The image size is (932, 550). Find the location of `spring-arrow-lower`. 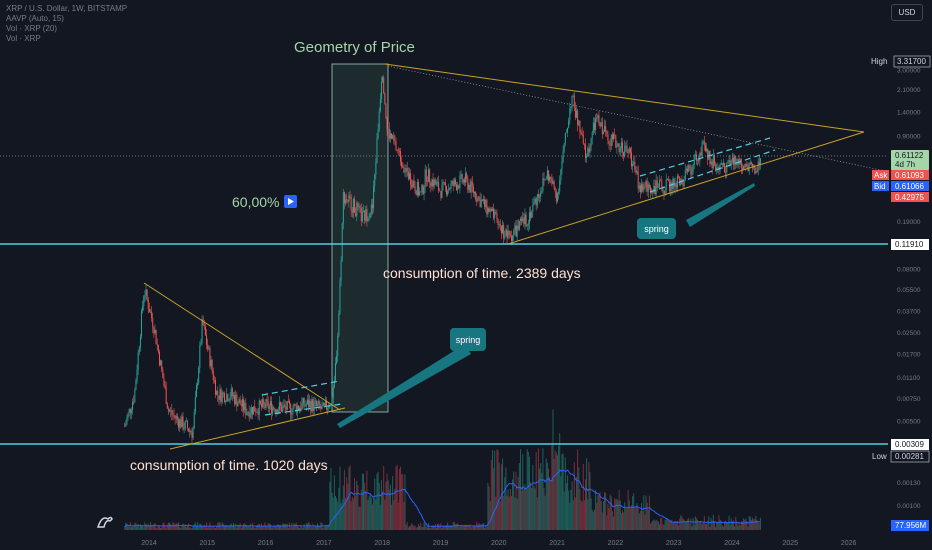

spring-arrow-lower is located at coordinates (404, 386).